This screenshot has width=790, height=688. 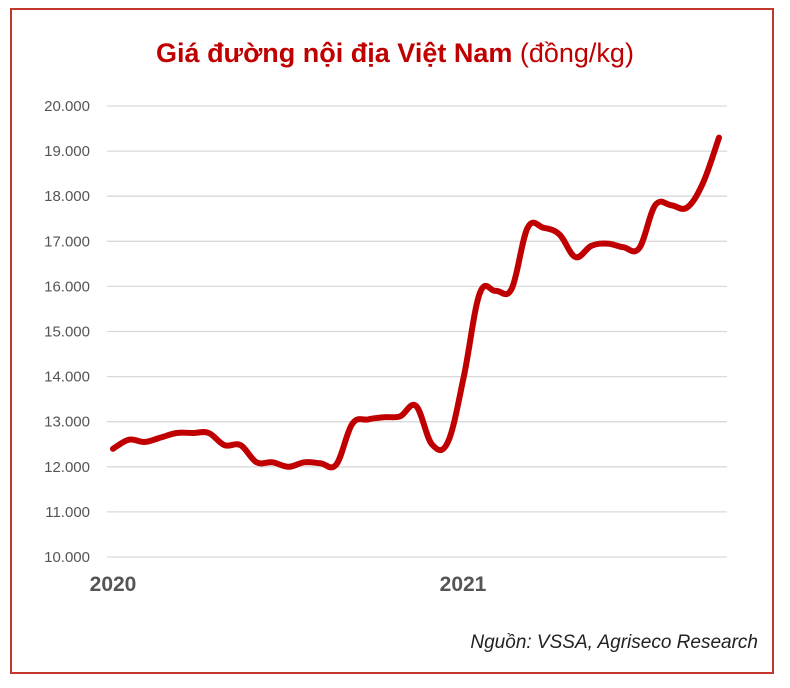 I want to click on chart-title: Giá đường nội địa Việt Nam (đồng/kg), so click(x=395, y=53).